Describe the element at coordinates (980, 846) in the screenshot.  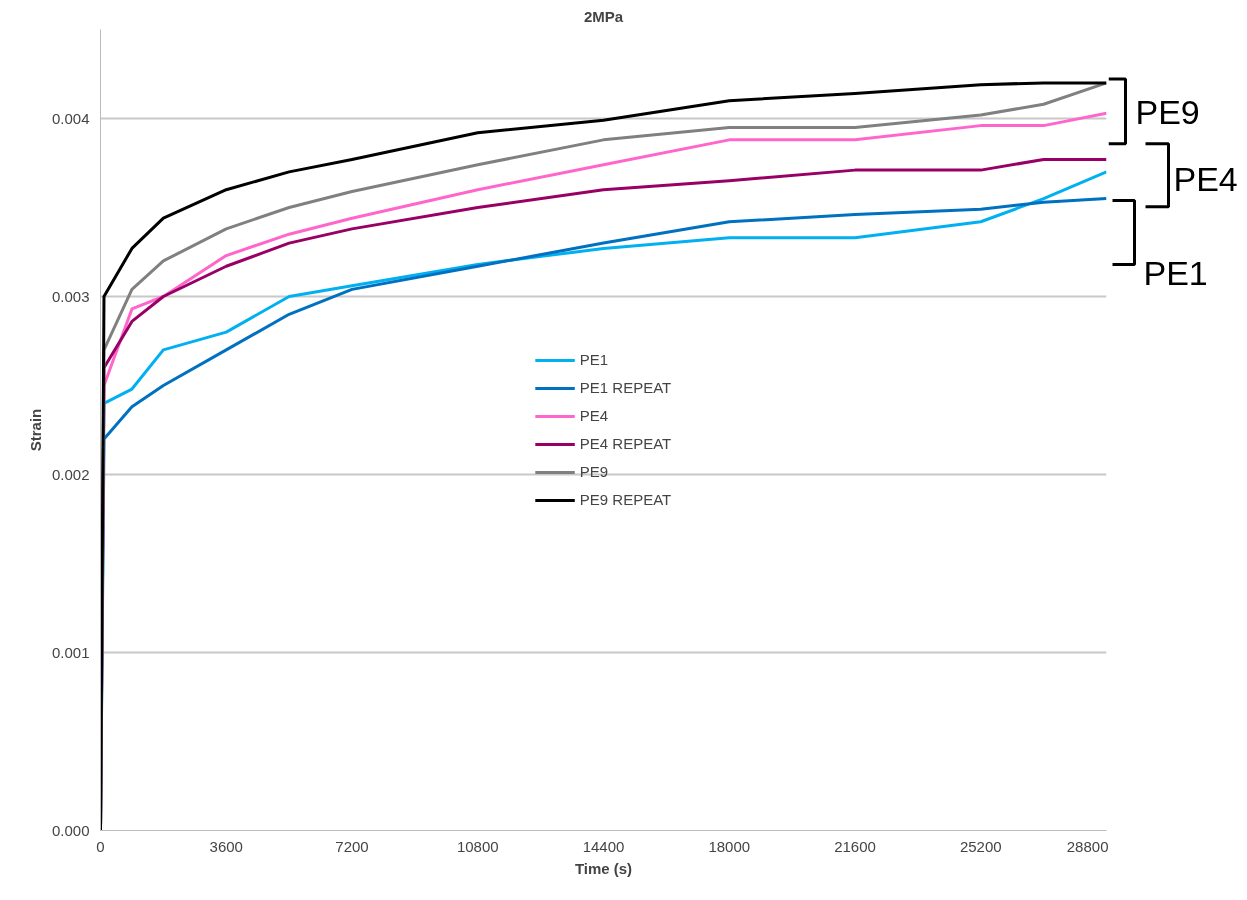
I see `x-tick-label: 25200` at that location.